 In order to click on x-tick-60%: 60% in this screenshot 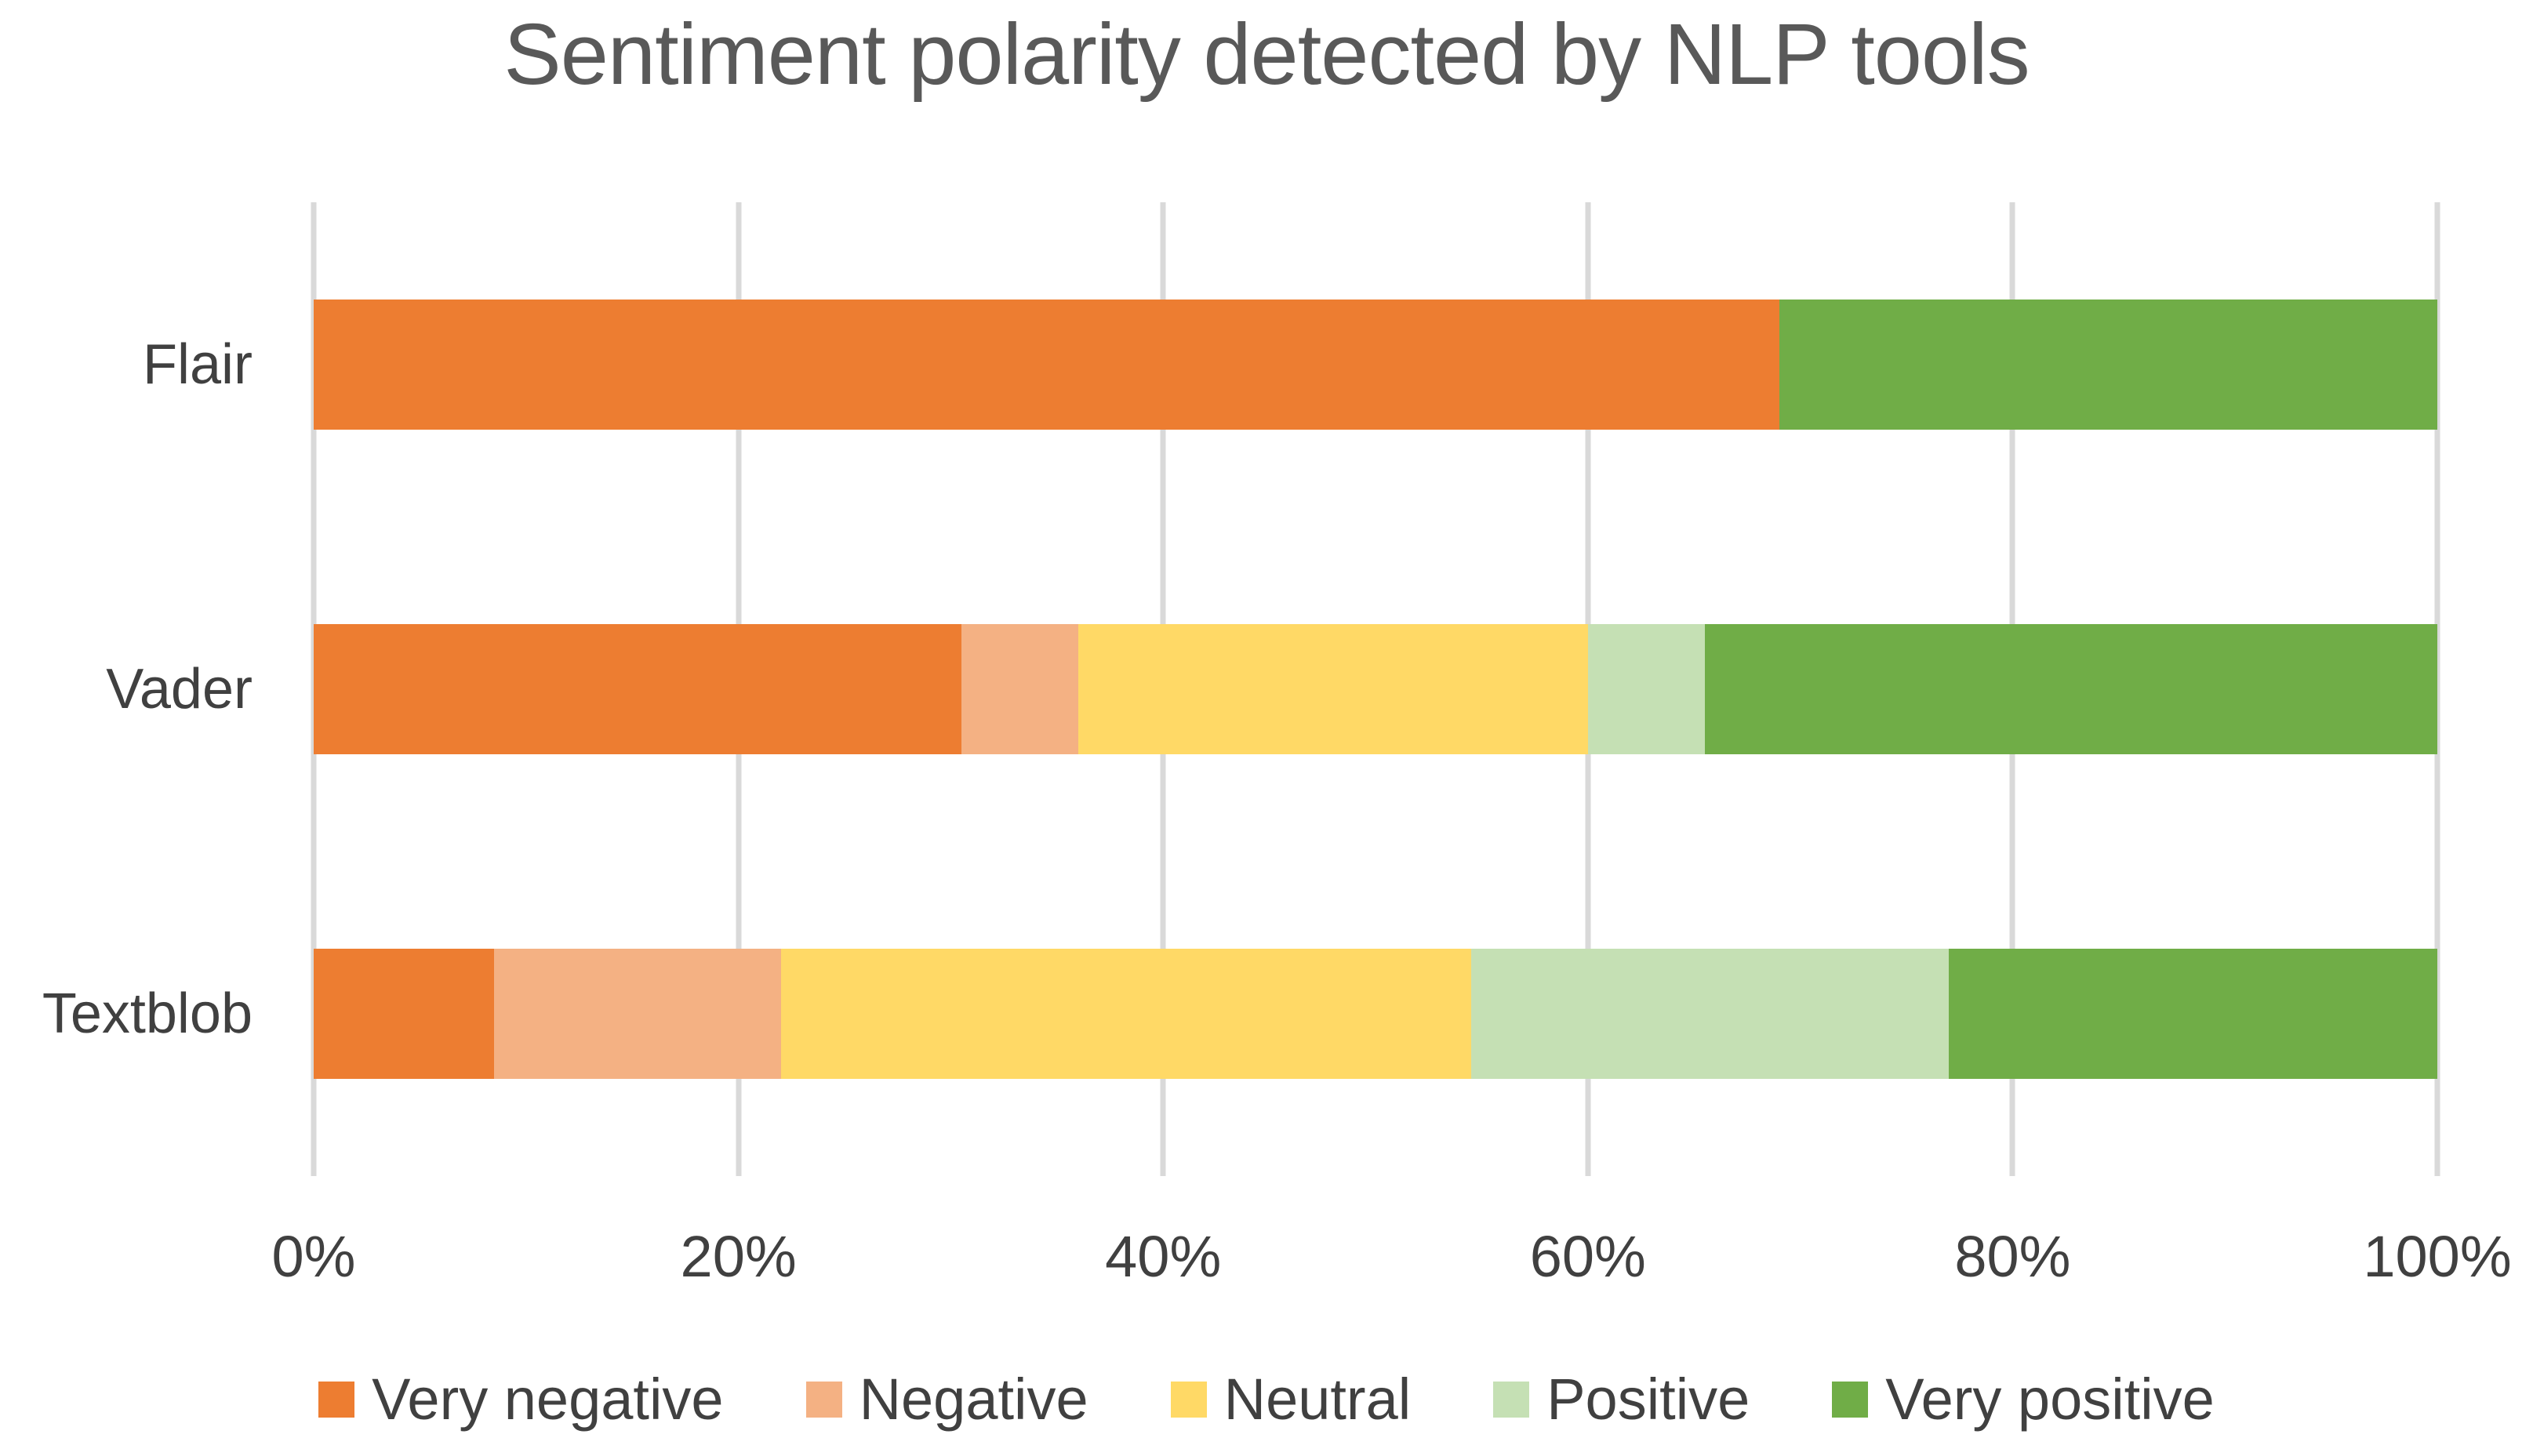, I will do `click(1587, 1256)`.